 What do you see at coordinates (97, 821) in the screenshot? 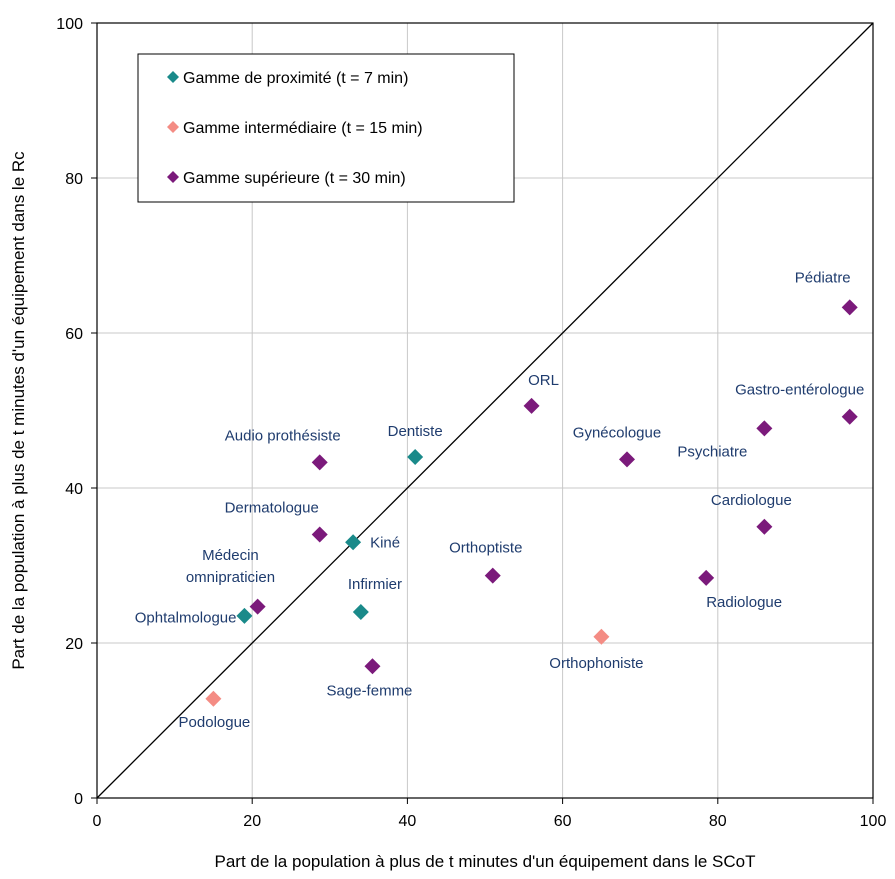
I see `x-tick-label: 0` at bounding box center [97, 821].